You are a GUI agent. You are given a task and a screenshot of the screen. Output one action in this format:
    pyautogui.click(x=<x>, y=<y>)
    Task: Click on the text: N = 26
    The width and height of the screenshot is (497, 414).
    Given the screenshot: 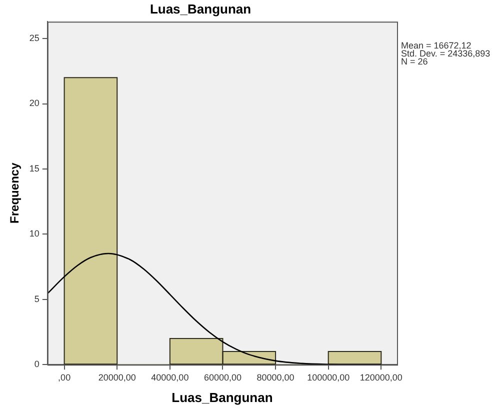 What is the action you would take?
    pyautogui.click(x=414, y=61)
    